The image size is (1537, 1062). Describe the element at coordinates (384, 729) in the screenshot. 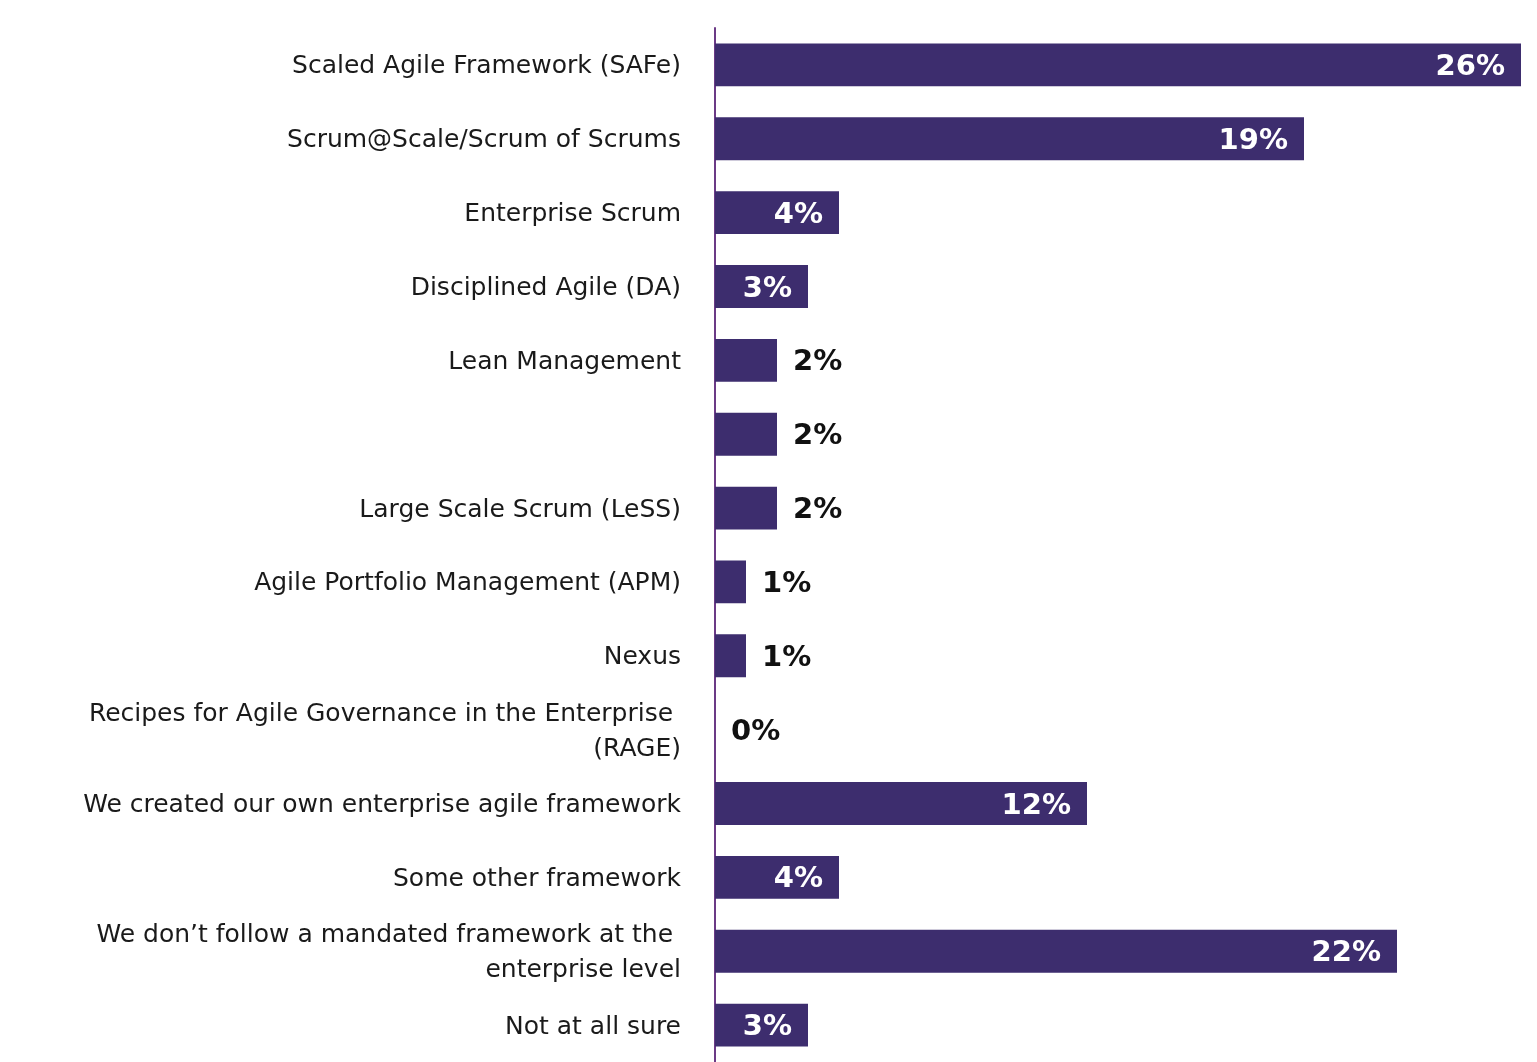

I see `y-tick-label: Recipes for Agile Governance in the Enterprise (RAGE)` at that location.